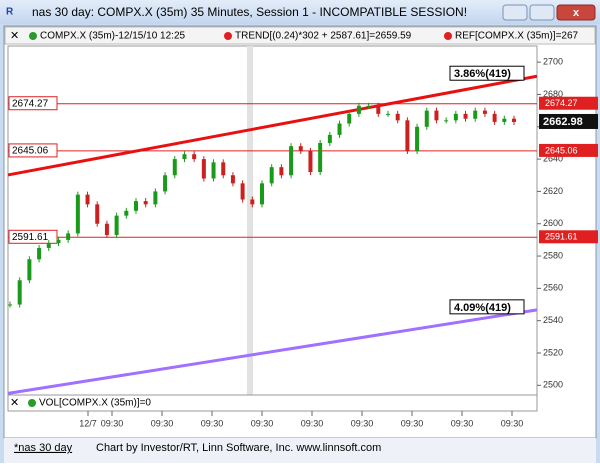 The width and height of the screenshot is (600, 468). I want to click on y-tick-label: 2580, so click(553, 255).